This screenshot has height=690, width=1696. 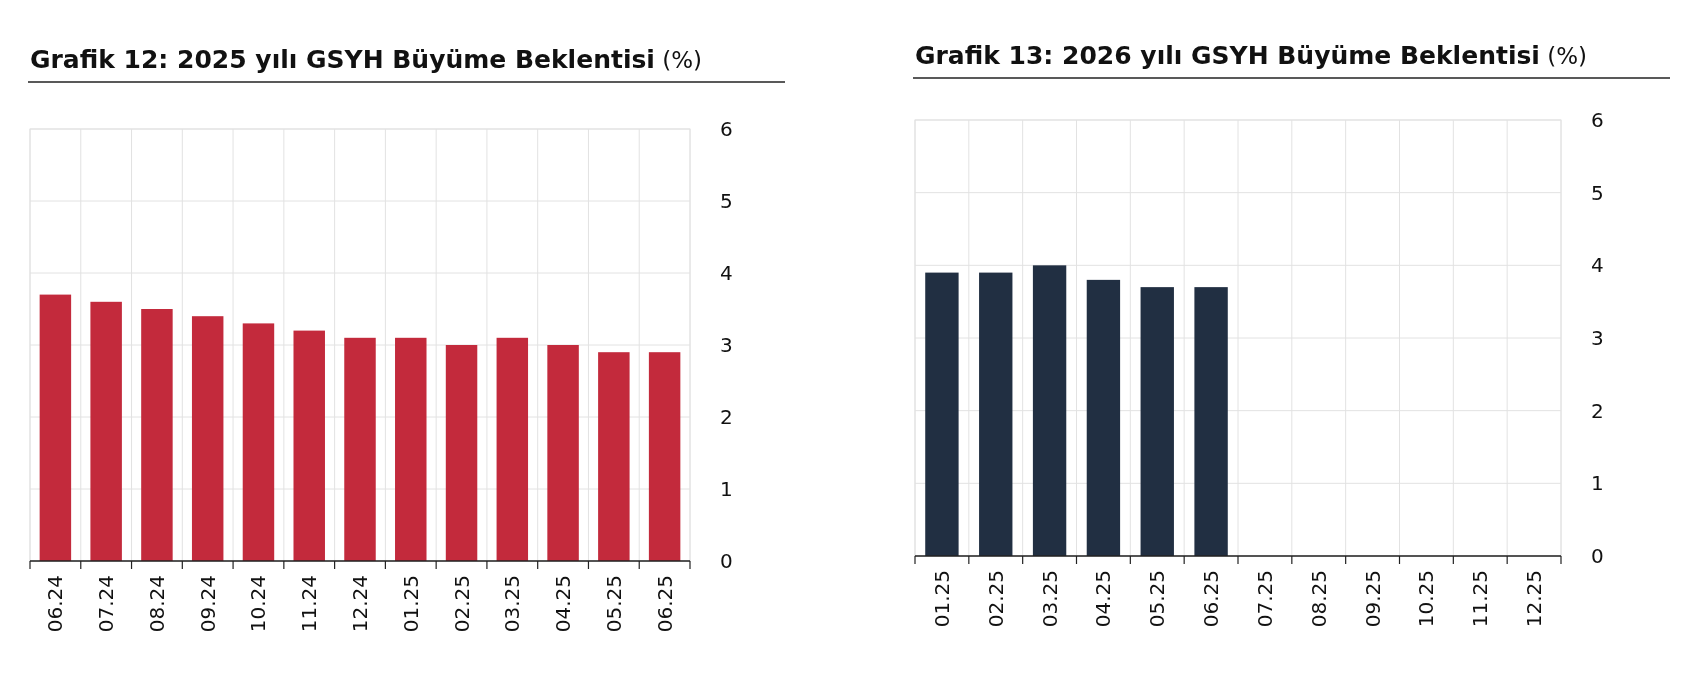 What do you see at coordinates (1318, 599) in the screenshot?
I see `x-tick-label: 08.25` at bounding box center [1318, 599].